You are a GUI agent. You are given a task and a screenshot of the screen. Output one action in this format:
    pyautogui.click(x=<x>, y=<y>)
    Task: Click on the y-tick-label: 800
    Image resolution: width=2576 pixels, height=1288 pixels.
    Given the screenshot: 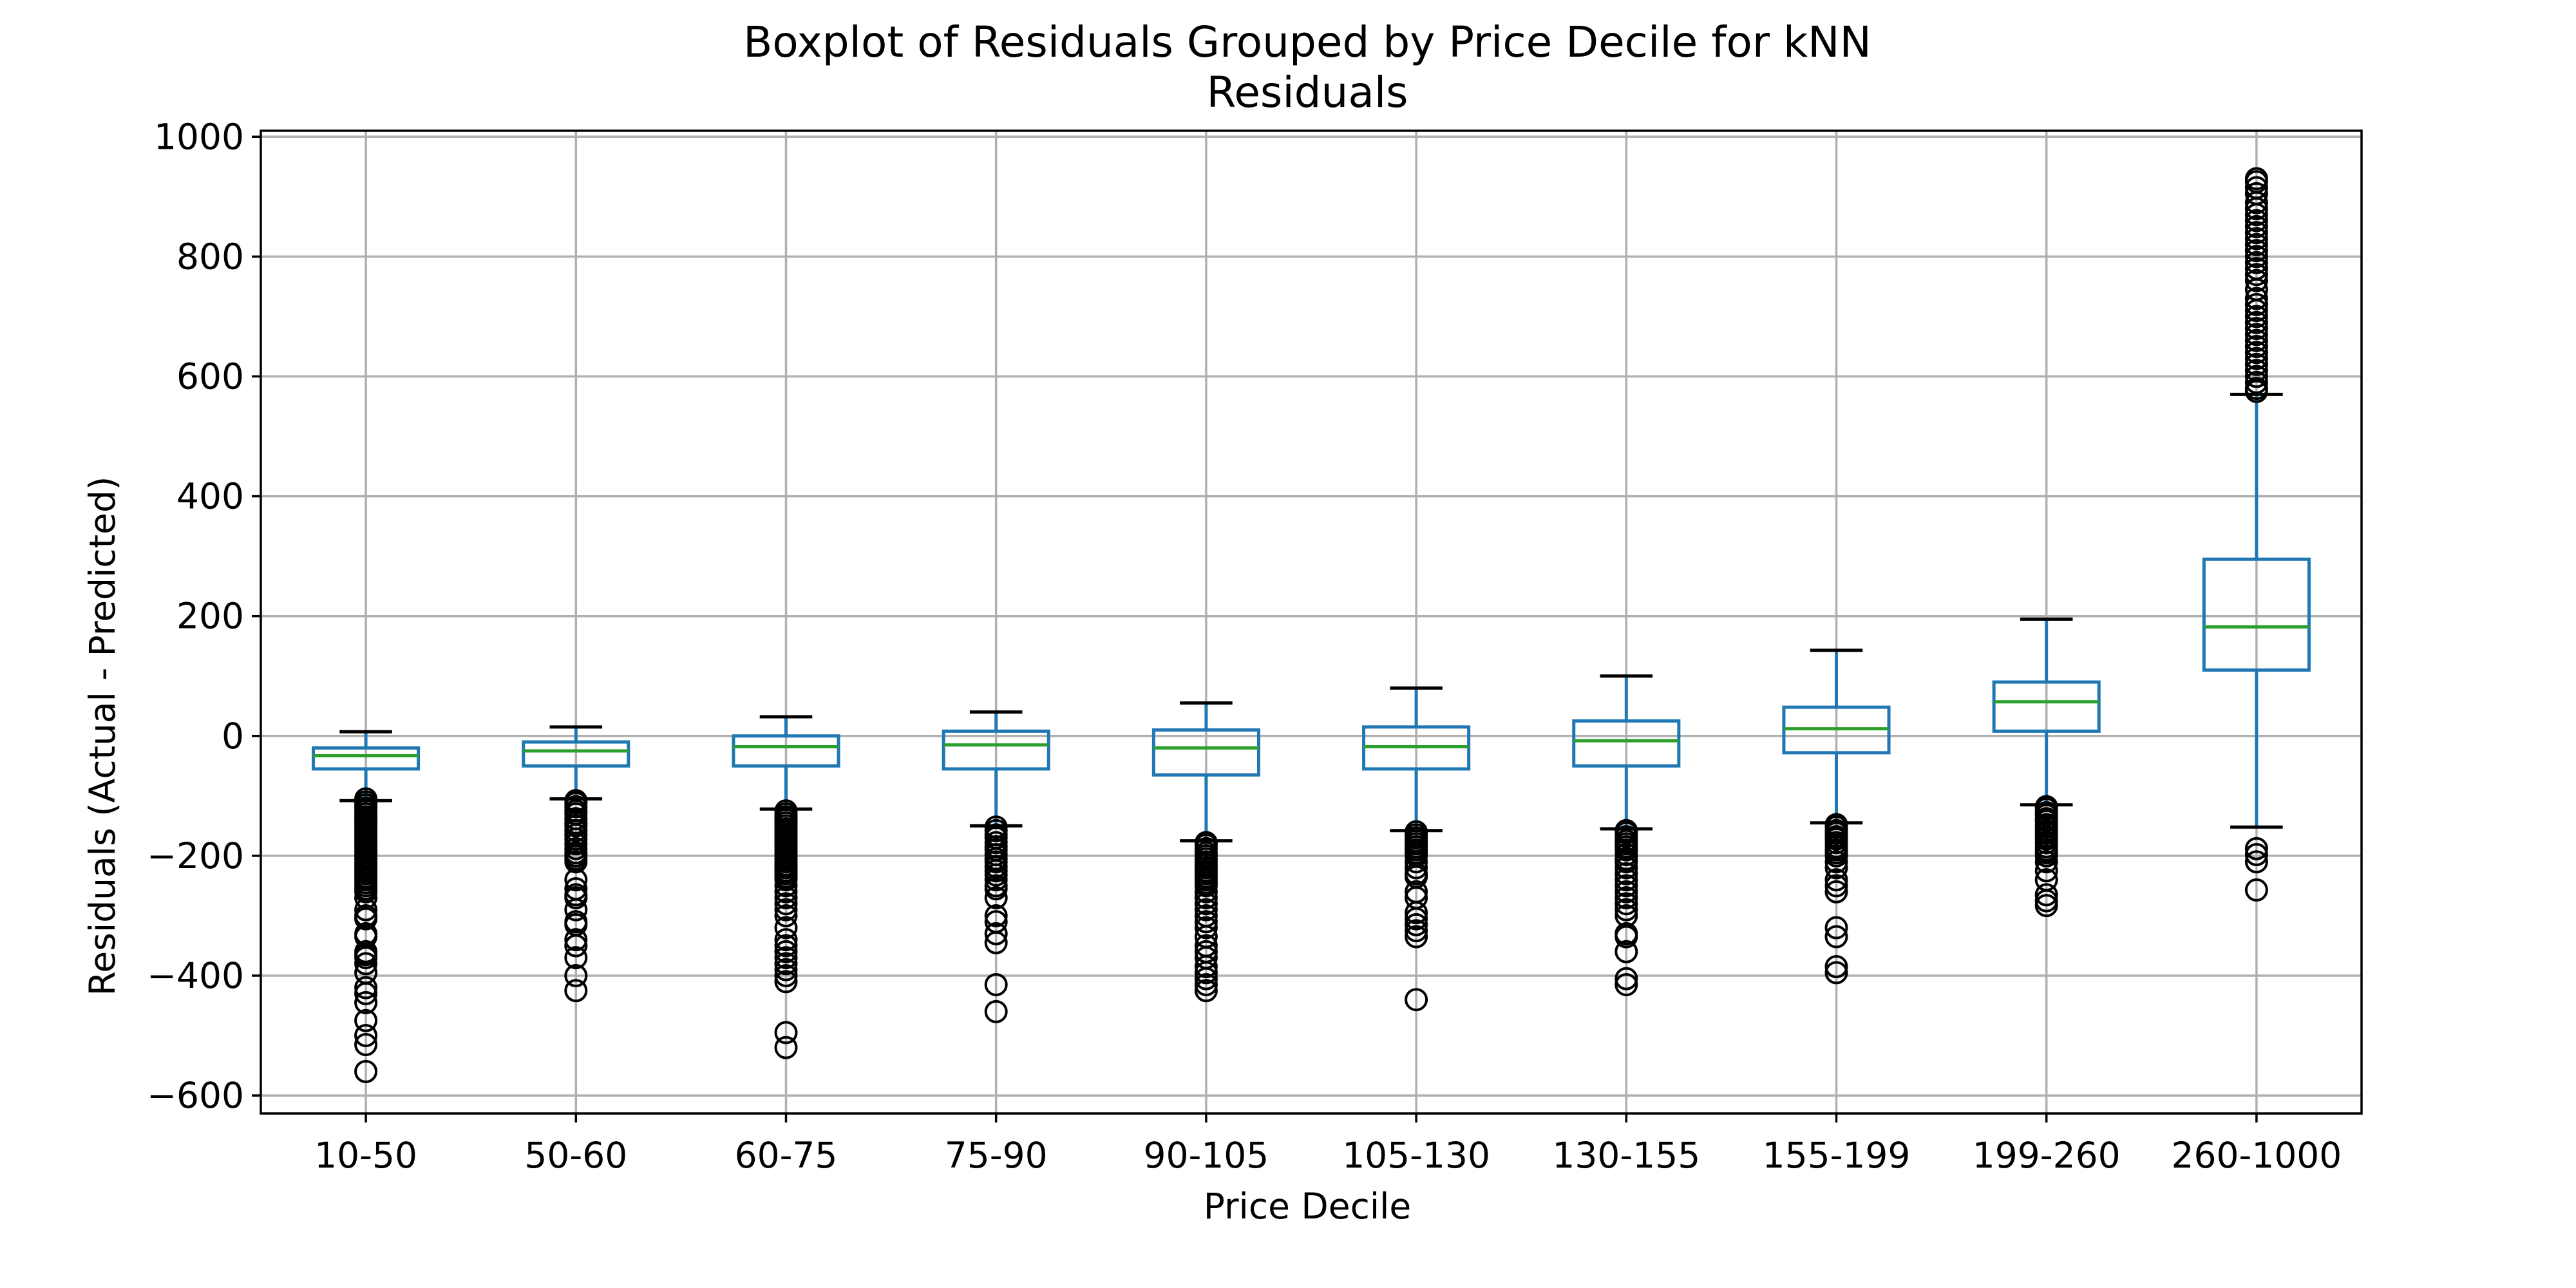 What is the action you would take?
    pyautogui.click(x=210, y=256)
    